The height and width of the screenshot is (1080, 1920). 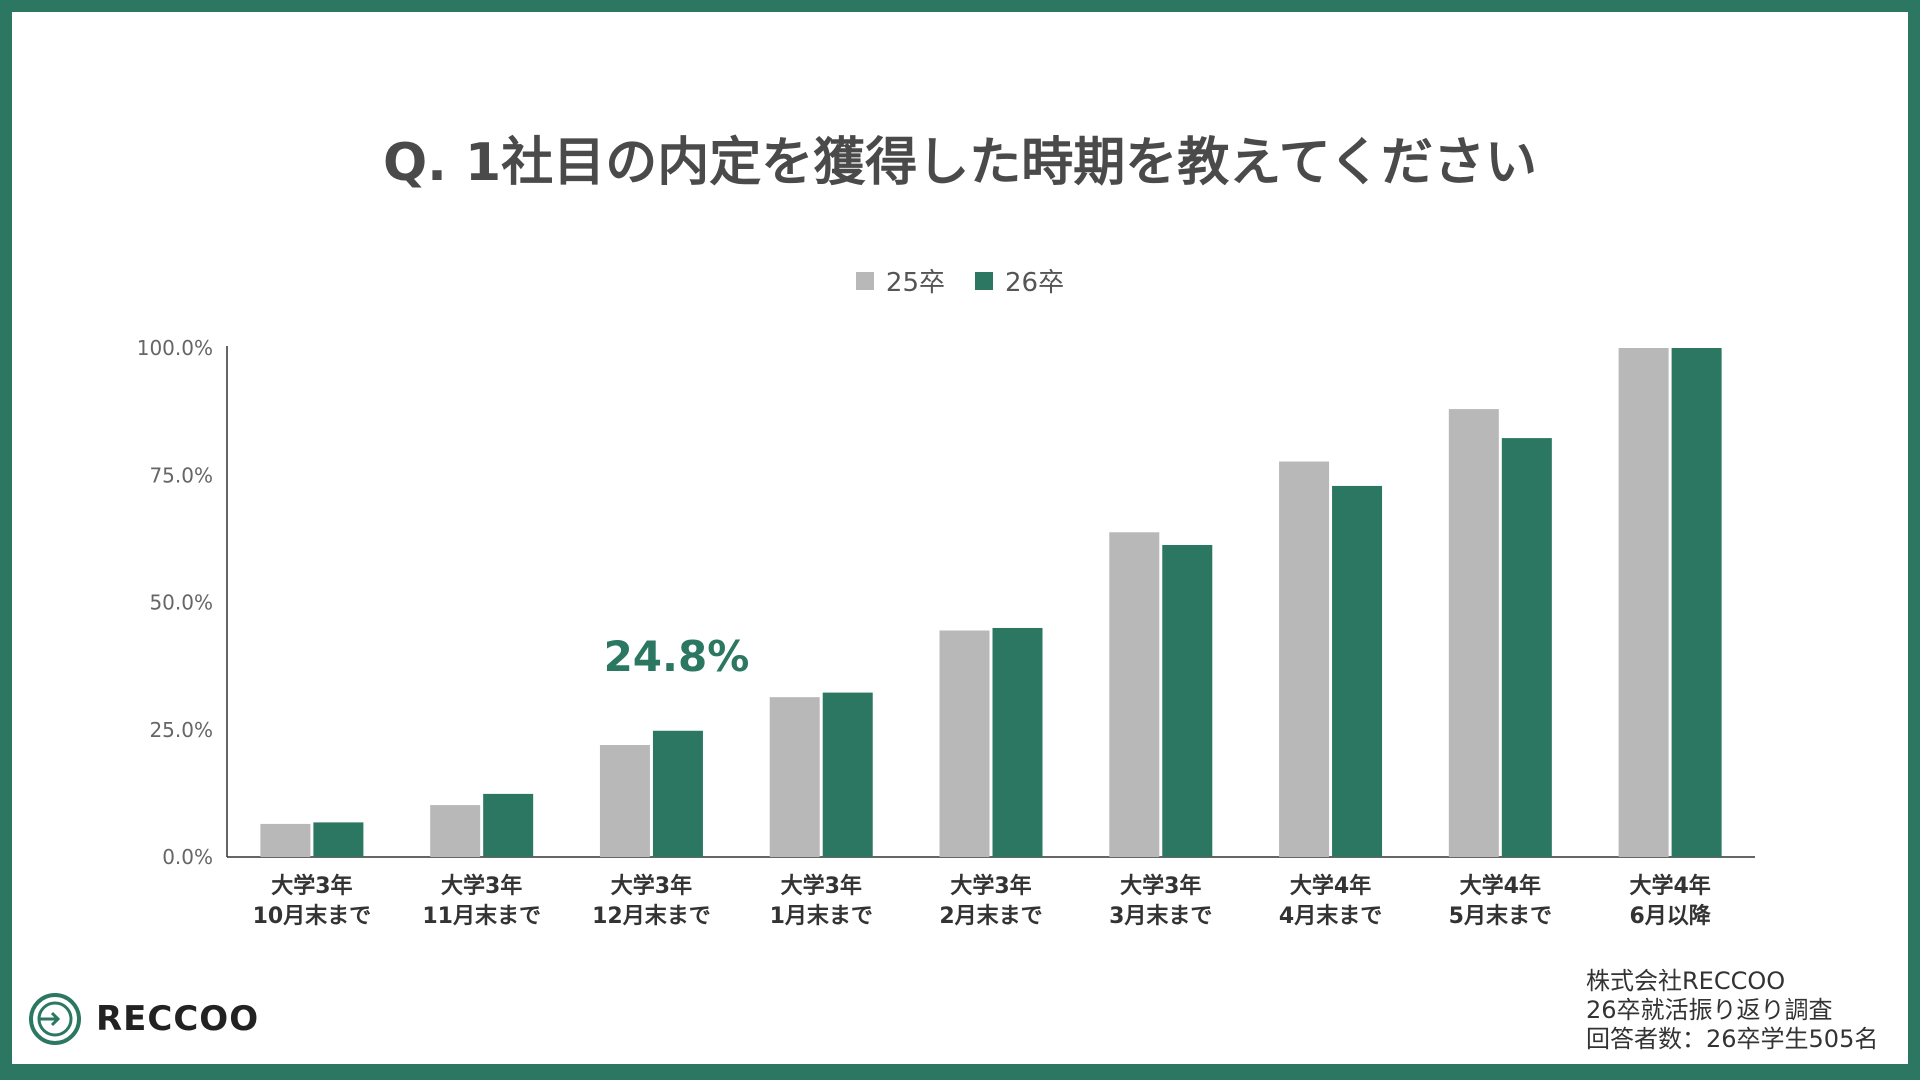 I want to click on y-tick-label: 0.0%, so click(x=187, y=857).